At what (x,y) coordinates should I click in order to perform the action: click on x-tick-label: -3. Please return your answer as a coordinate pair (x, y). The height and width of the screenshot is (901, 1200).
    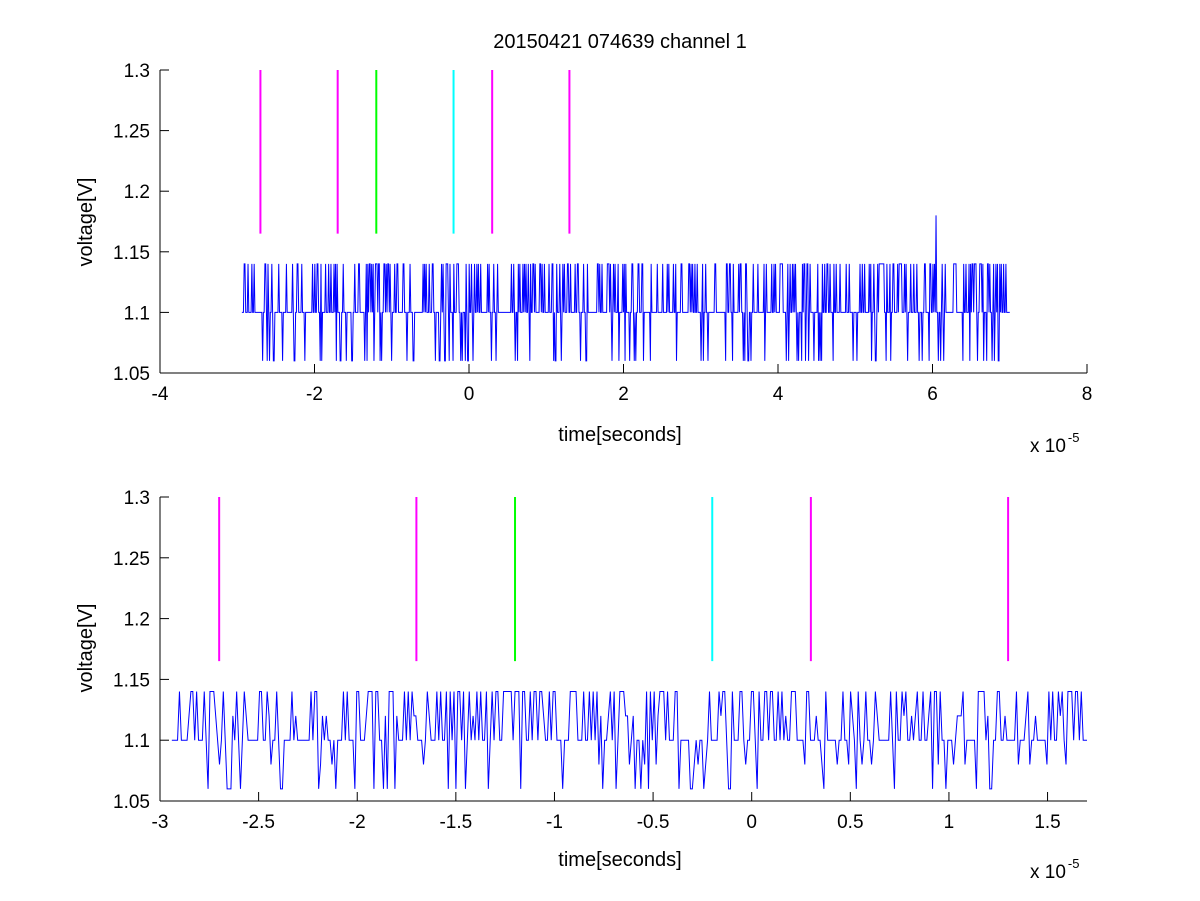
    Looking at the image, I should click on (160, 822).